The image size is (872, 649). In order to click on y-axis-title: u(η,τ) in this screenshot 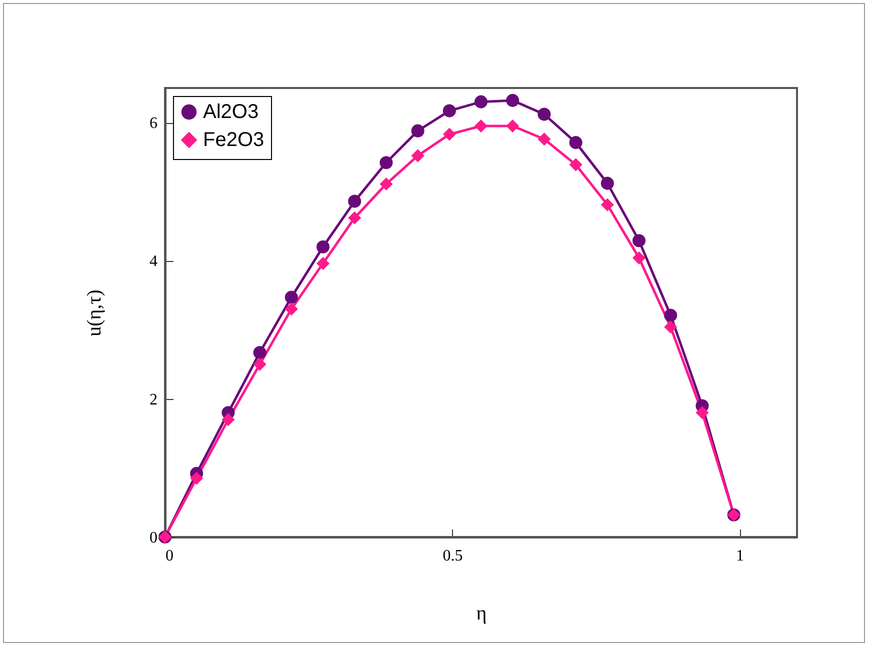, I will do `click(95, 313)`.